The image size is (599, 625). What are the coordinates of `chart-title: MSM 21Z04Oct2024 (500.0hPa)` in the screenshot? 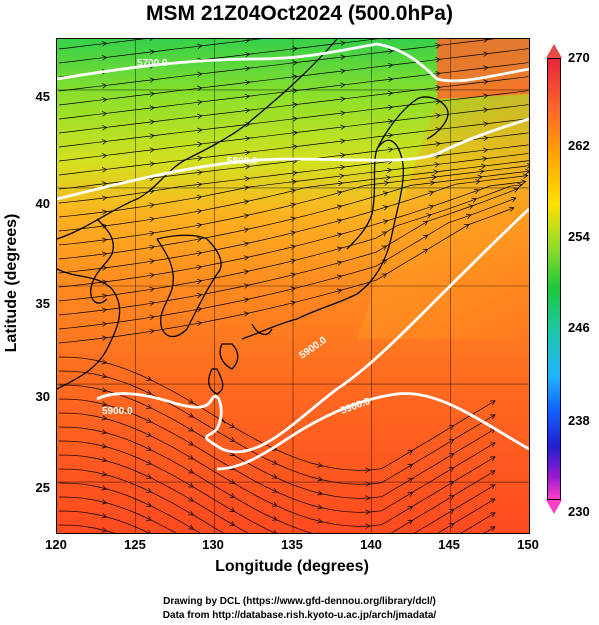 It's located at (299, 13).